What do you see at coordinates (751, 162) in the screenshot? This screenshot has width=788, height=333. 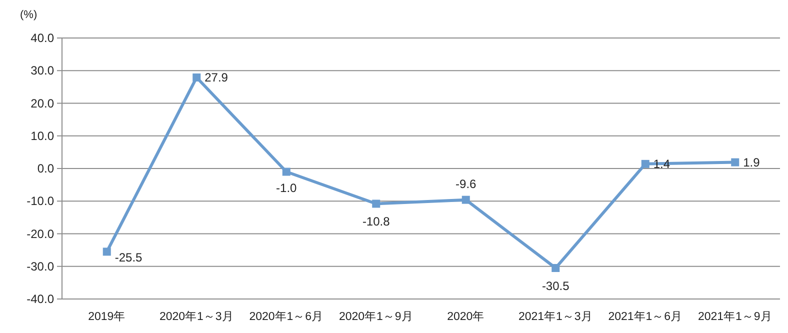 I see `data-label: 1.9` at bounding box center [751, 162].